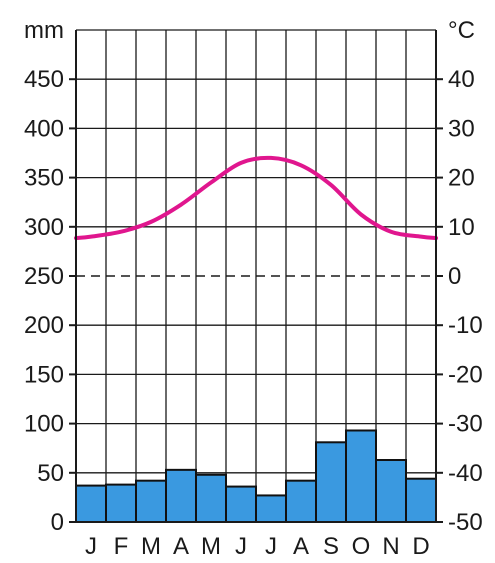 This screenshot has width=495, height=563. Describe the element at coordinates (390, 546) in the screenshot. I see `month-label: N` at that location.